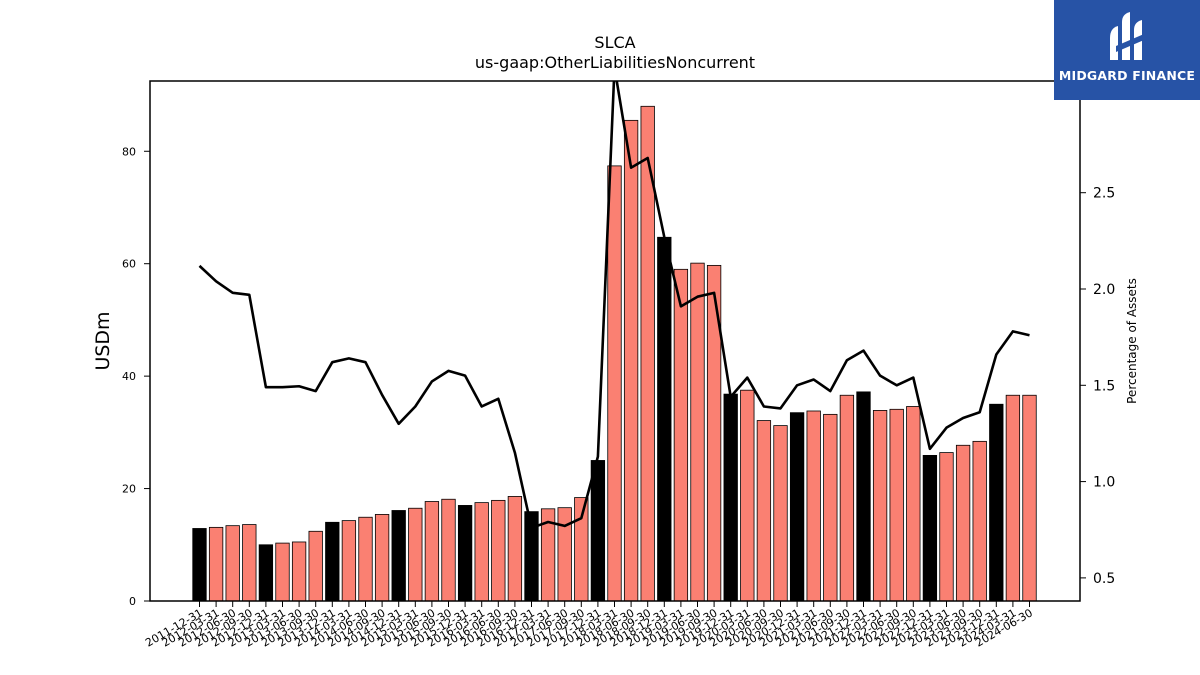 Image resolution: width=1200 pixels, height=675 pixels. I want to click on y-tick-label: 40, so click(129, 376).